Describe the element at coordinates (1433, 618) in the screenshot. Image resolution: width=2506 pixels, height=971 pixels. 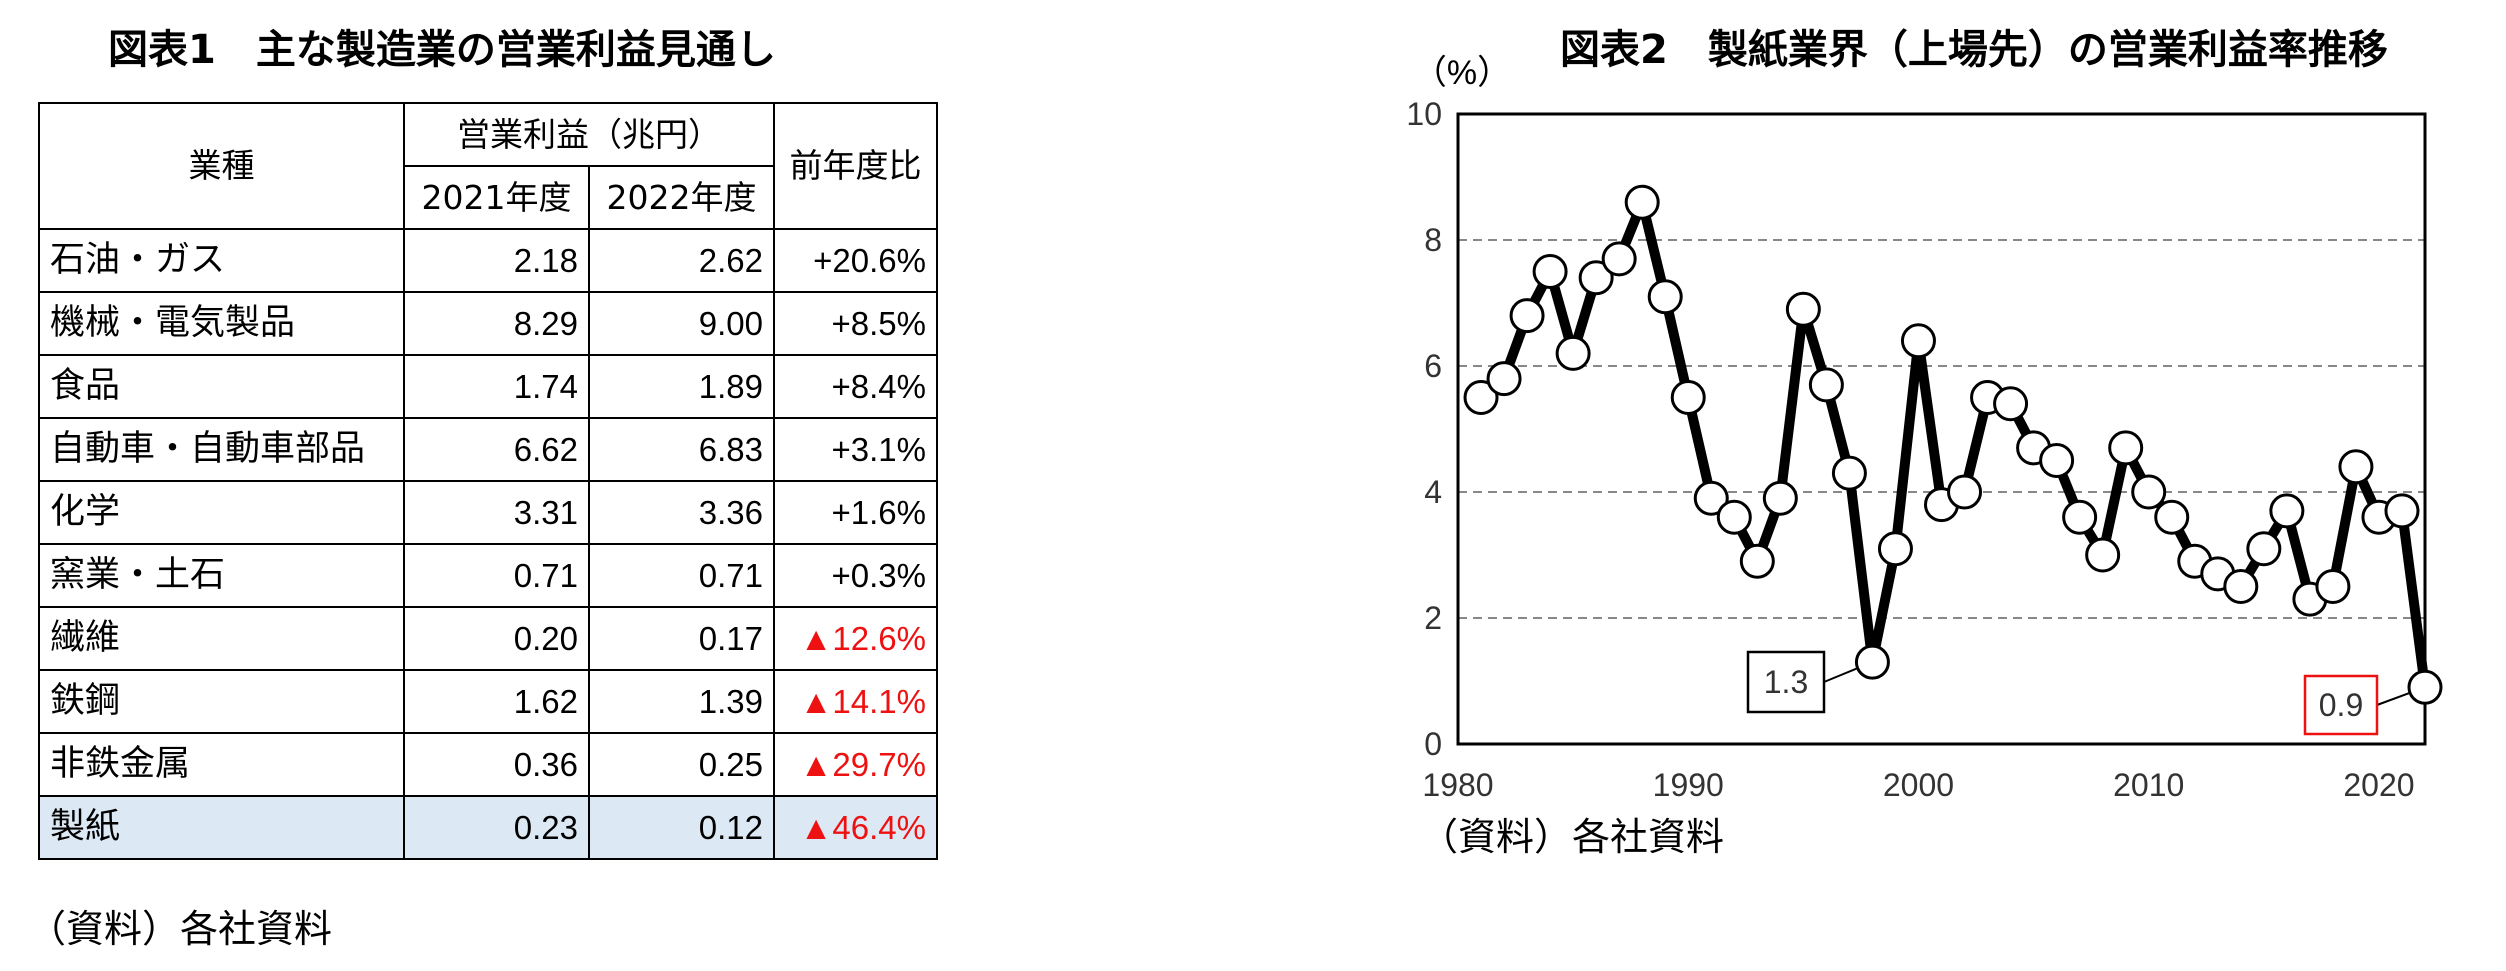
I see `y-tick-label: 2` at that location.